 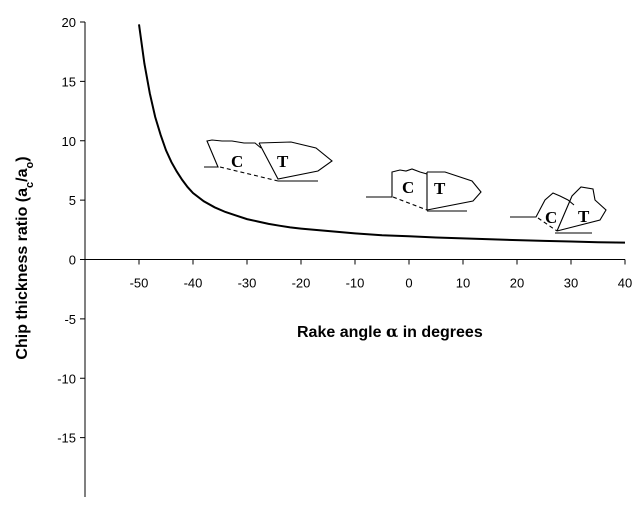 I want to click on y-tick-label: 5, so click(x=72, y=200).